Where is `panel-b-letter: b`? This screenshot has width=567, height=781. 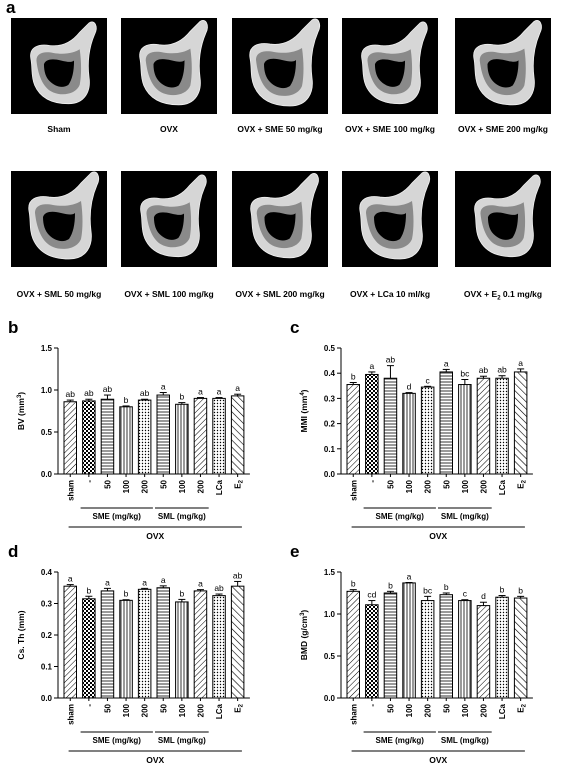
panel-b-letter: b is located at coordinates (13, 327).